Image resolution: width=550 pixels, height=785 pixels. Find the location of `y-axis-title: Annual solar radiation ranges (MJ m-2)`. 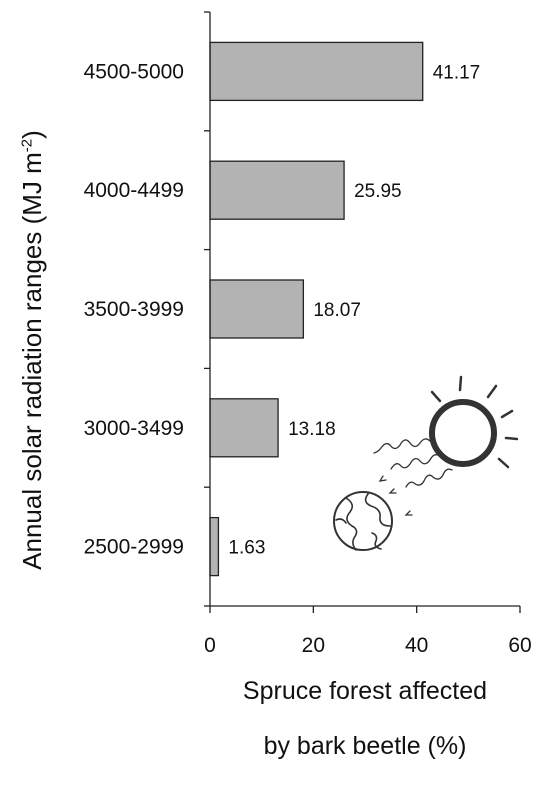

y-axis-title: Annual solar radiation ranges (MJ m-2) is located at coordinates (34, 350).